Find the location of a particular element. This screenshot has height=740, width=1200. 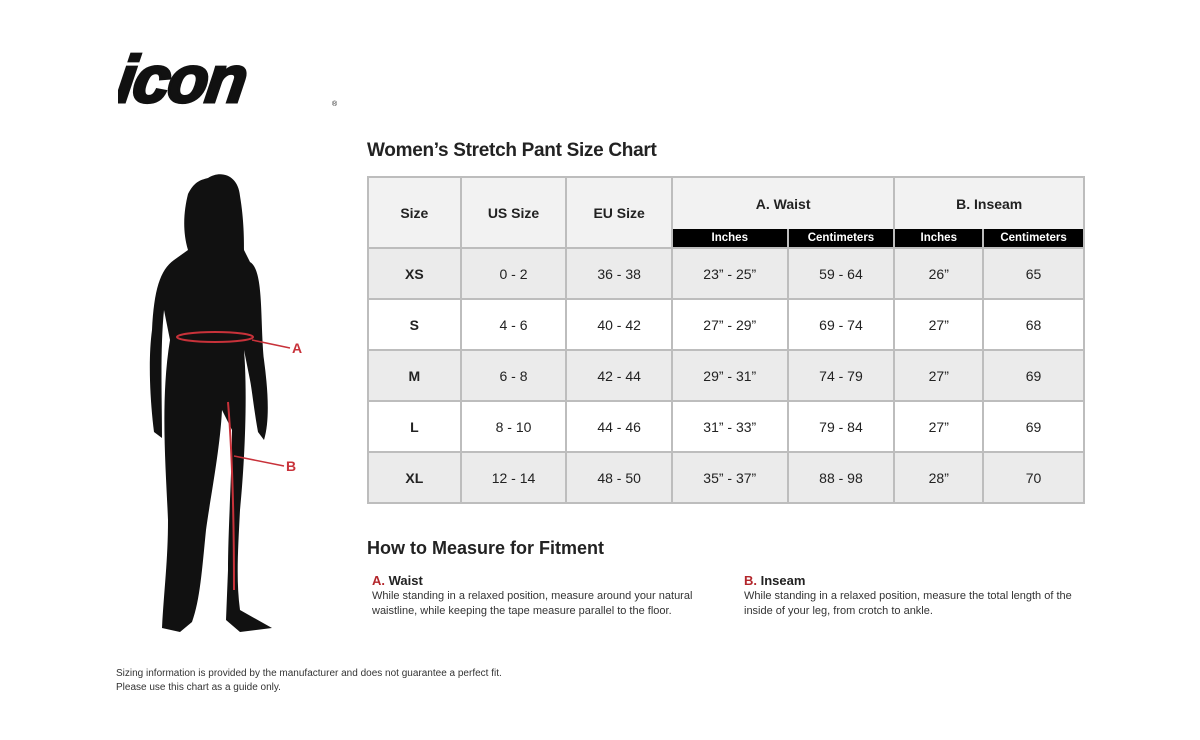

table-cell: 31” - 33” is located at coordinates (729, 426).